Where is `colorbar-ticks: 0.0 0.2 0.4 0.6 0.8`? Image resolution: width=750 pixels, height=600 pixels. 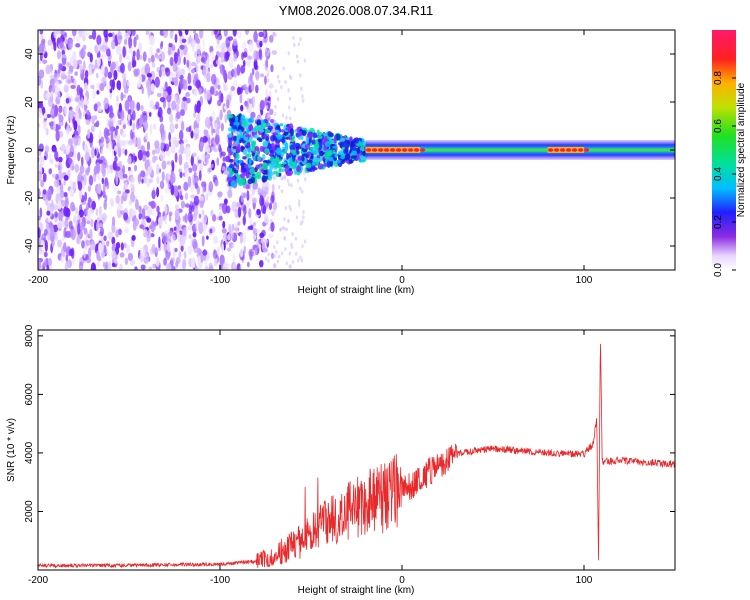 colorbar-ticks: 0.0 0.2 0.4 0.6 0.8 is located at coordinates (724, 174).